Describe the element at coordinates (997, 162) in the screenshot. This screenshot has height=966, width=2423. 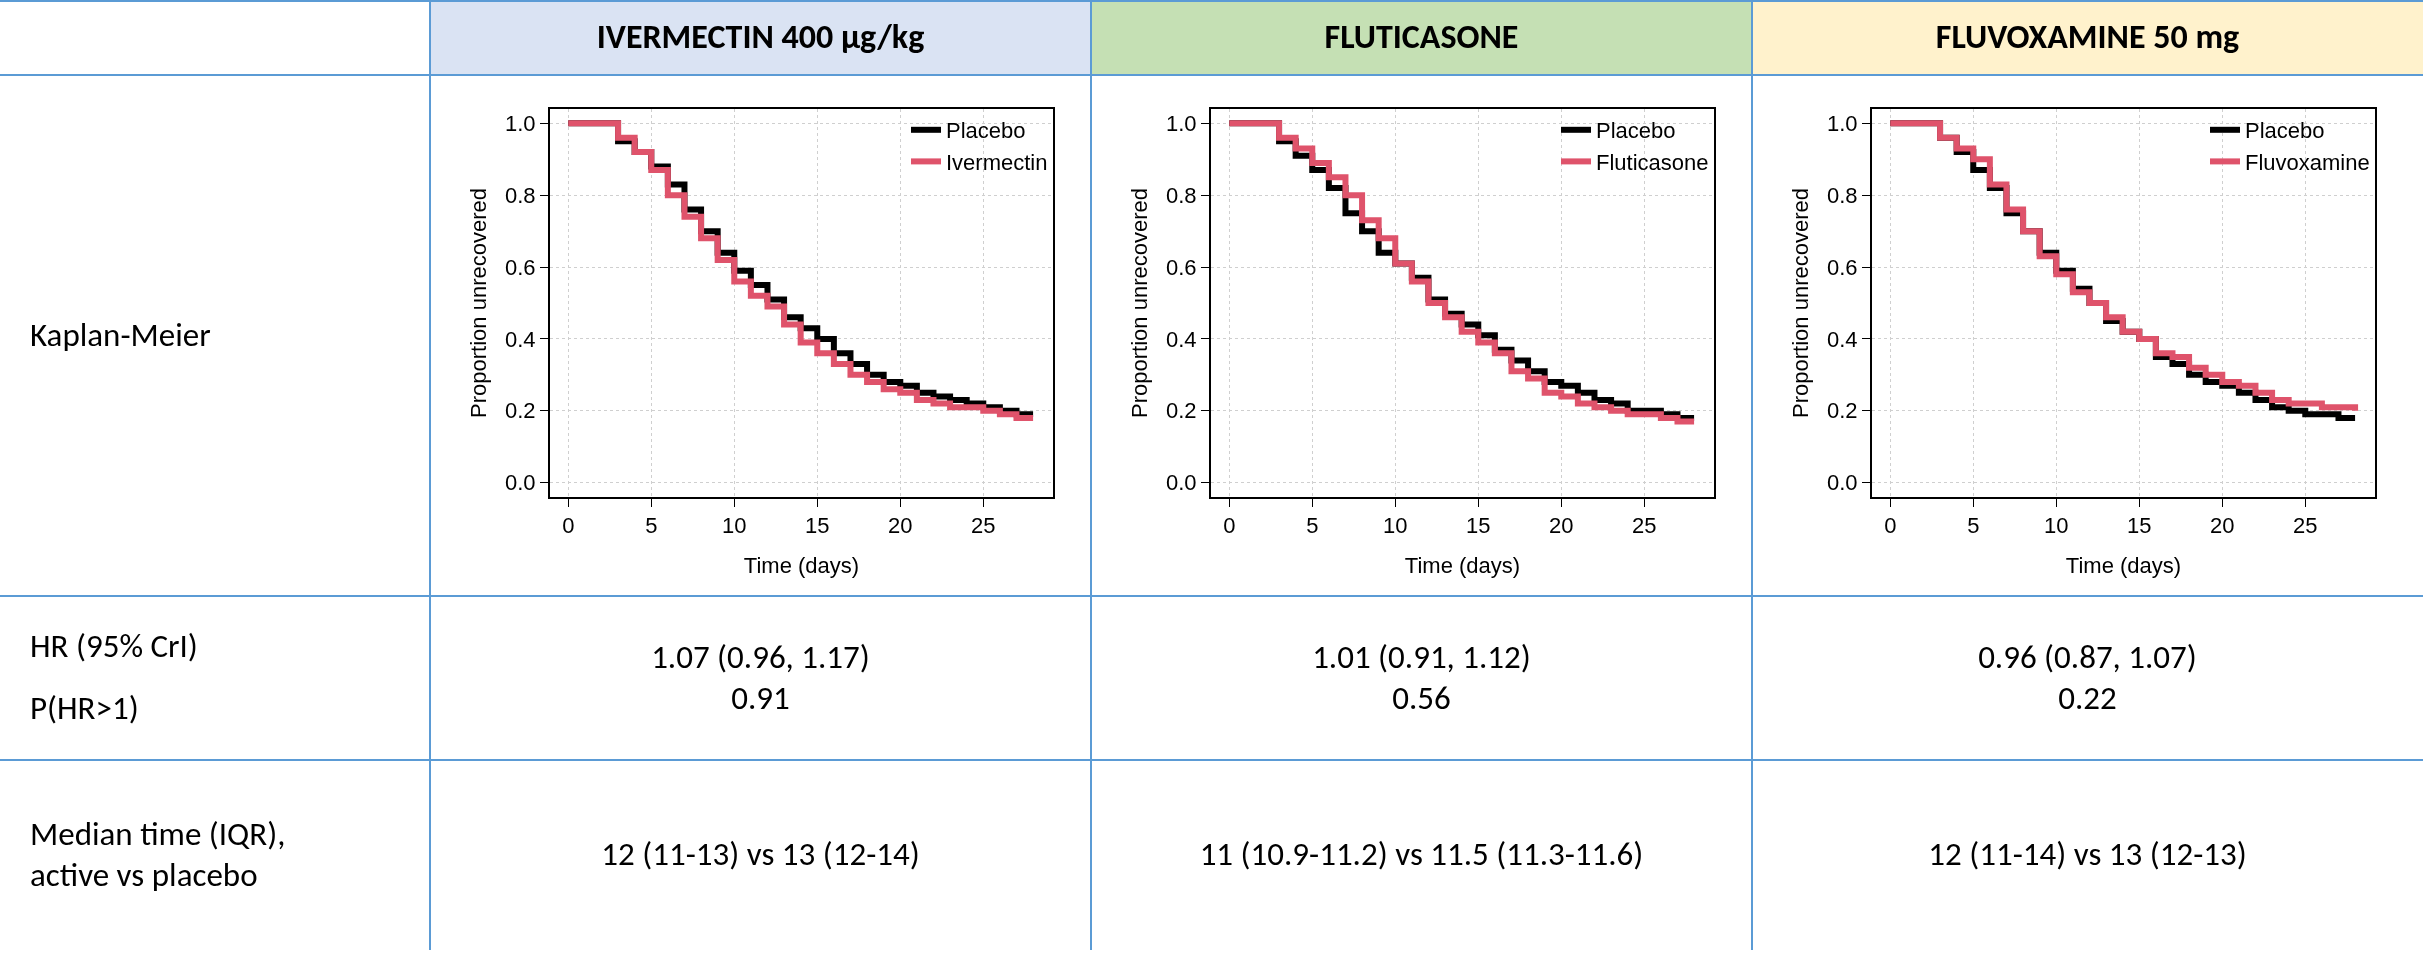
I see `legend-label: Ivermectin` at that location.